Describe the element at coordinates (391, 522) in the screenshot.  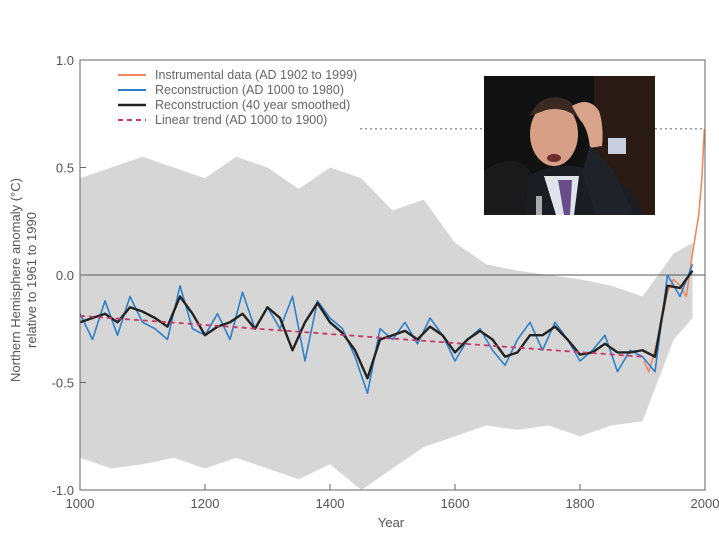
I see `x-axis-title: Year` at that location.